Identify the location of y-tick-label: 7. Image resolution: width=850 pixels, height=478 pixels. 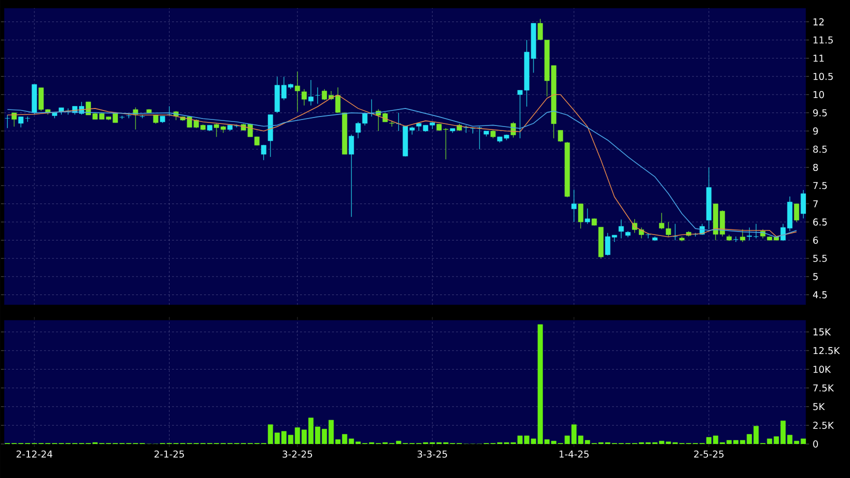
(815, 204).